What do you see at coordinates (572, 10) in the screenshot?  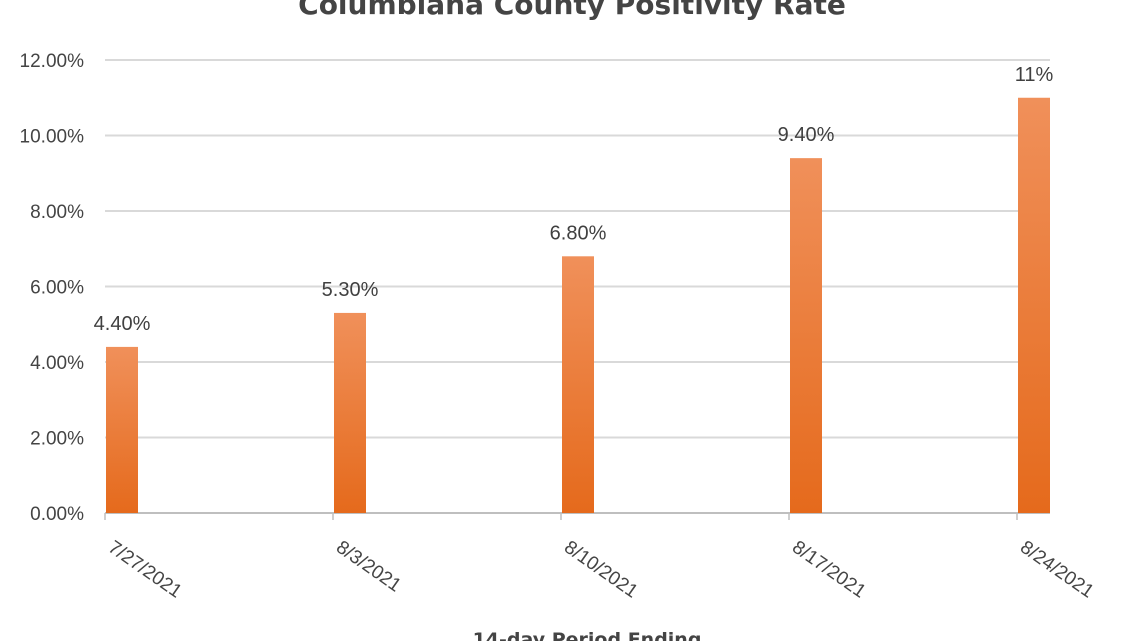 I see `chart-title: Columbiana County Positivity Rate` at bounding box center [572, 10].